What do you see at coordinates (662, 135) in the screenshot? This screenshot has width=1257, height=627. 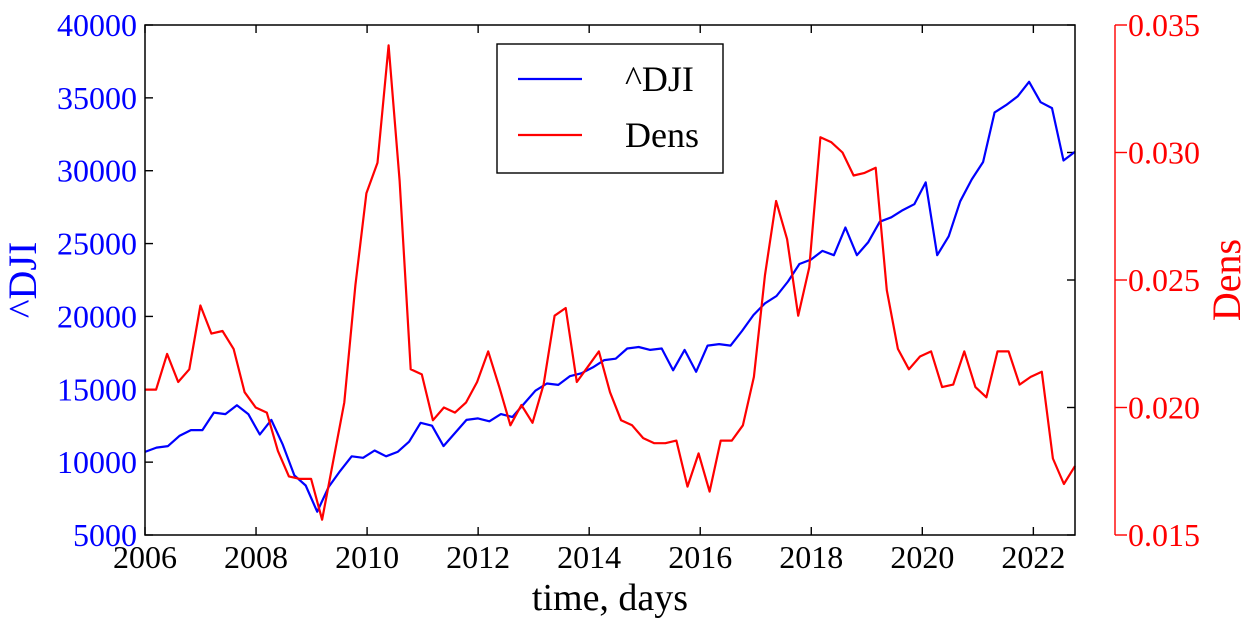 I see `legend-dens-label: Dens` at bounding box center [662, 135].